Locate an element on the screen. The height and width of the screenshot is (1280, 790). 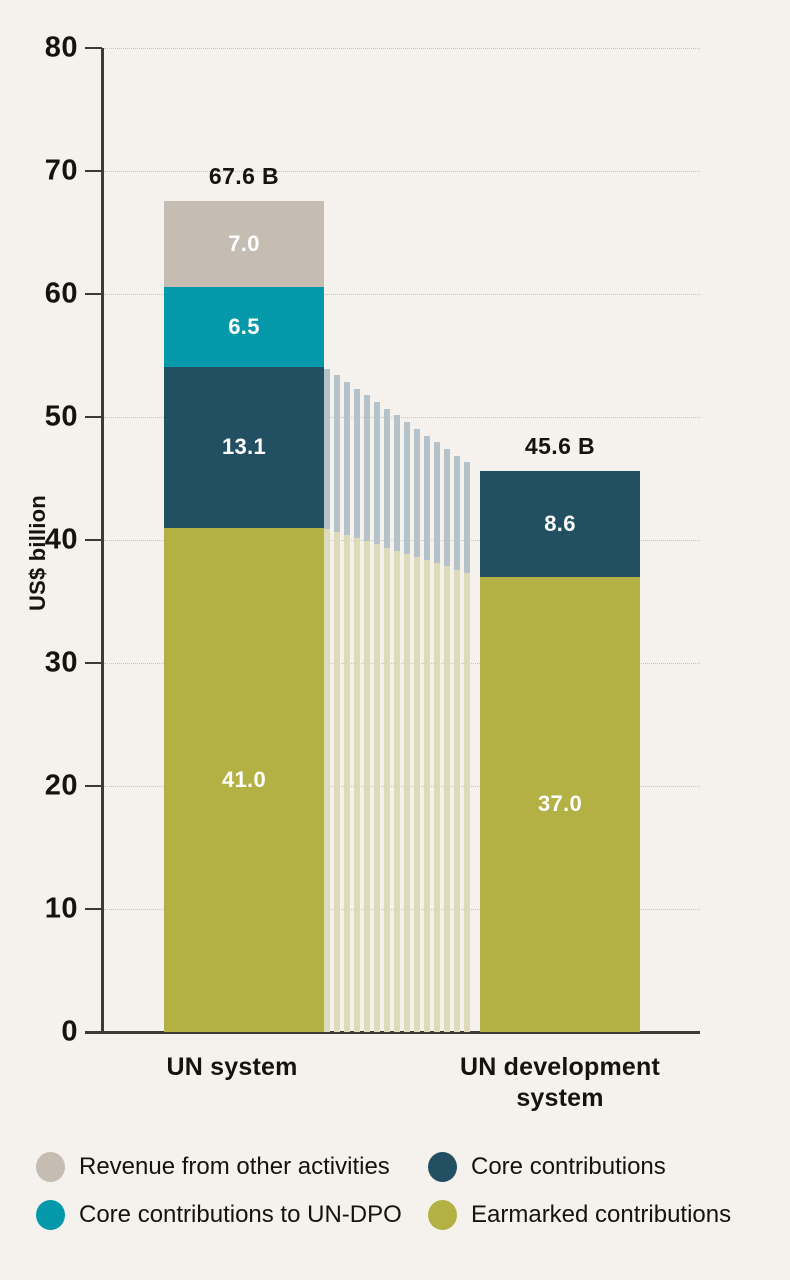
bar-segment: 13.1 is located at coordinates (244, 447).